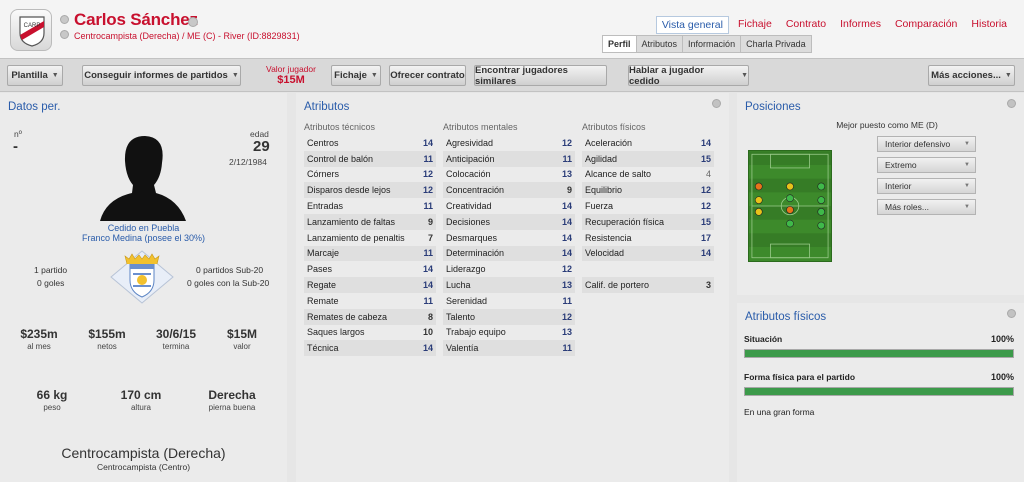 Image resolution: width=1024 pixels, height=482 pixels. What do you see at coordinates (540, 76) in the screenshot?
I see `encontrar-similares-button: Encontrar jugadores similares` at bounding box center [540, 76].